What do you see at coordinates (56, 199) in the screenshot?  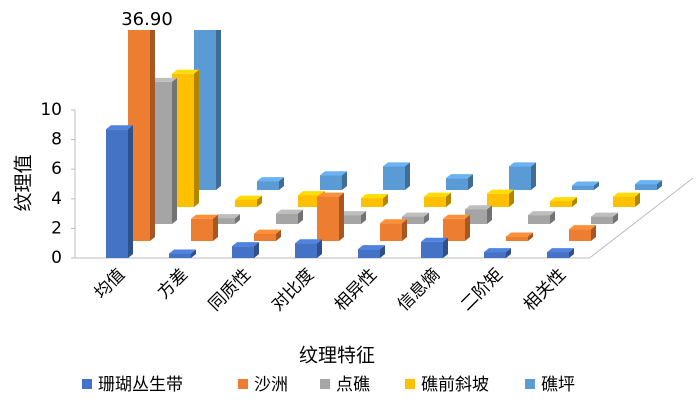 I see `y-tick-label: 4` at bounding box center [56, 199].